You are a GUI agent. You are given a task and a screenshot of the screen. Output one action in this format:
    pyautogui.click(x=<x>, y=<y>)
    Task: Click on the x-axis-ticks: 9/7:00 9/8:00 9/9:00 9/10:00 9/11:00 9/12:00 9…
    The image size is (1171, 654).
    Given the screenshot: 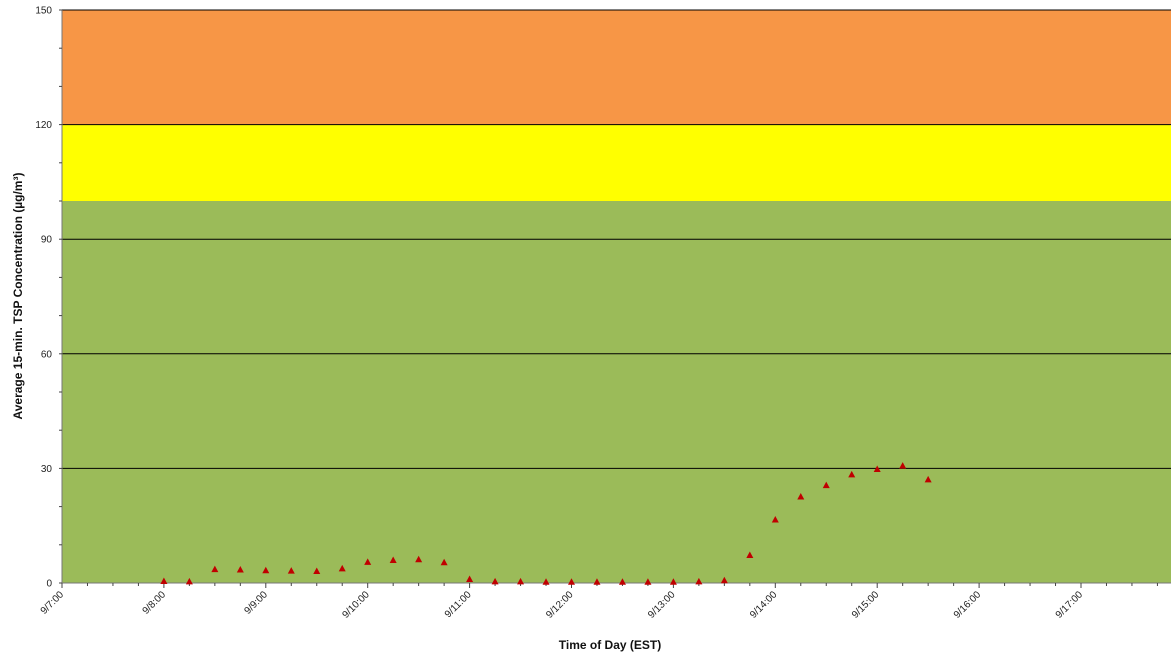 What is the action you would take?
    pyautogui.click(x=598, y=602)
    